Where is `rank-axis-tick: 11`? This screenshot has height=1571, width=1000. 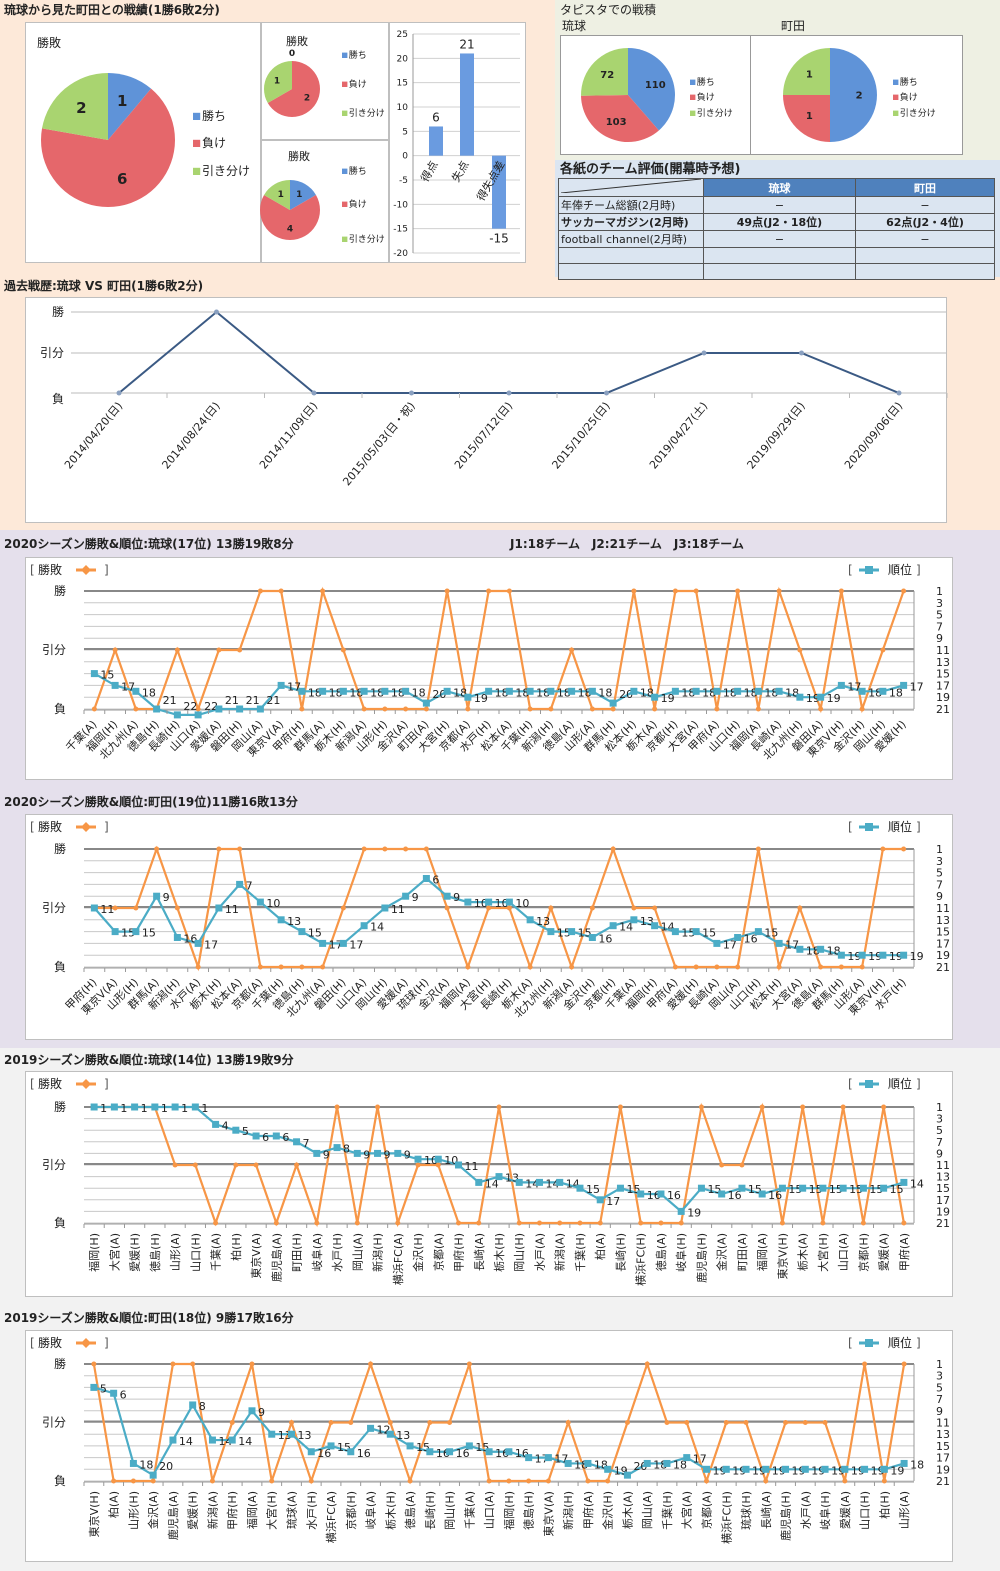
rank-axis-tick: 11 is located at coordinates (943, 650).